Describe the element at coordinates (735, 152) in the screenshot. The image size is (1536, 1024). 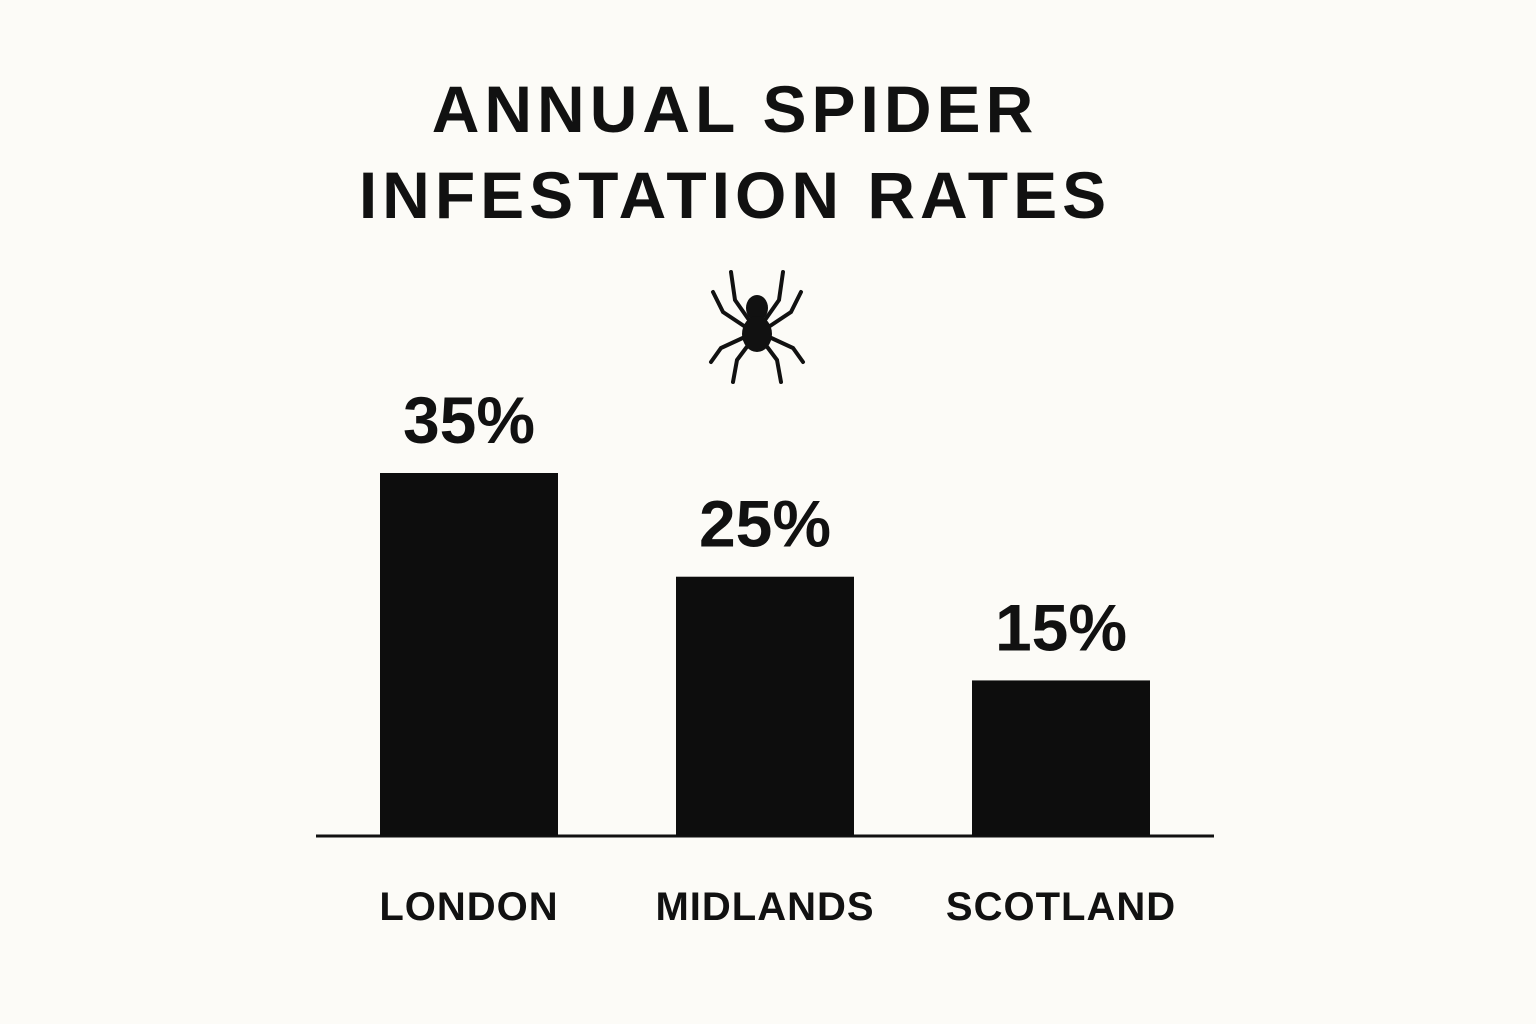
I see `chart-title: ANNUAL SPIDER INFESTATION RATES` at that location.